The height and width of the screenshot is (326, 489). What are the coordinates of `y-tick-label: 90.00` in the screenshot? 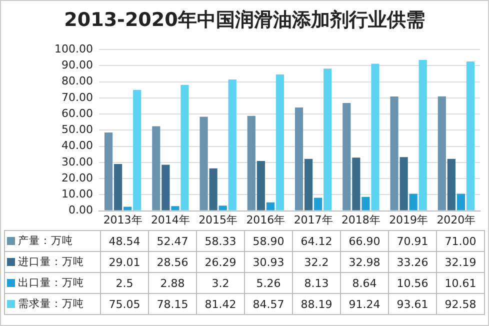 It's located at (77, 65).